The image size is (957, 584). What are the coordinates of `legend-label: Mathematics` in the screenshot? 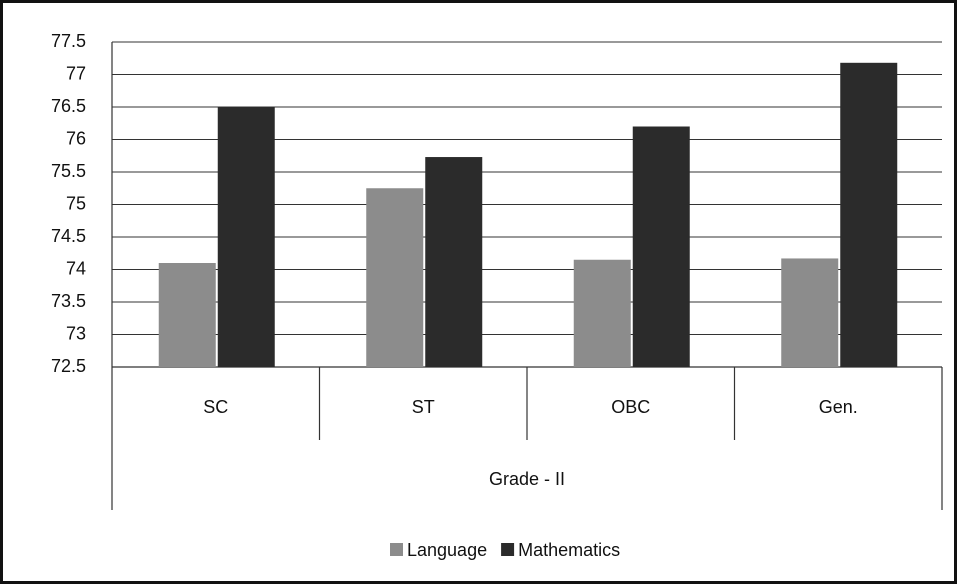 It's located at (569, 550).